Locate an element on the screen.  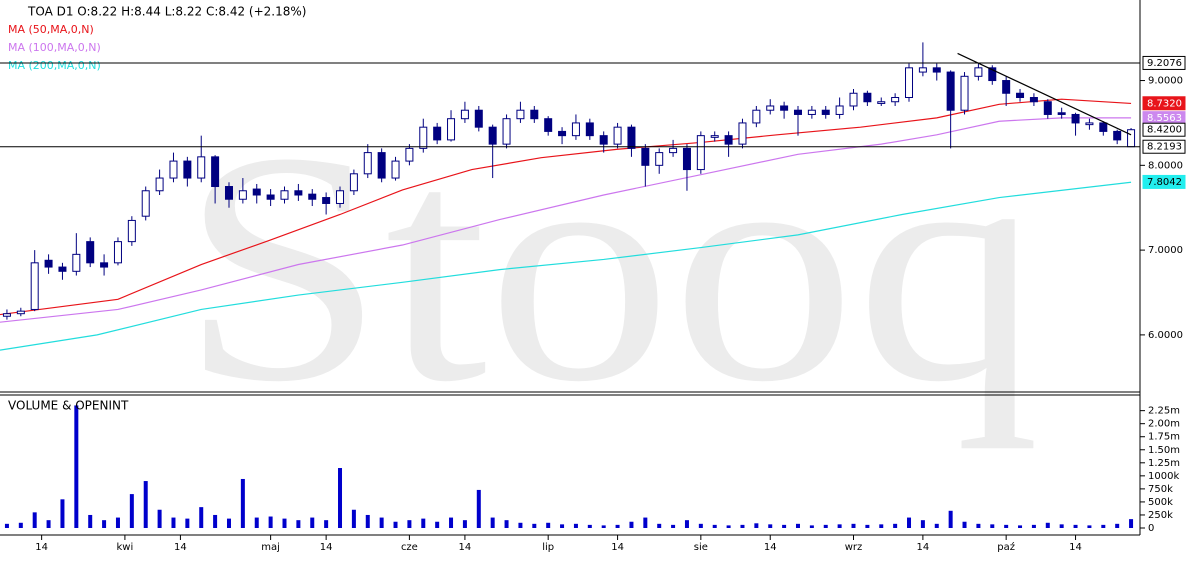
y-tick-label: 250k is located at coordinates (1160, 515).